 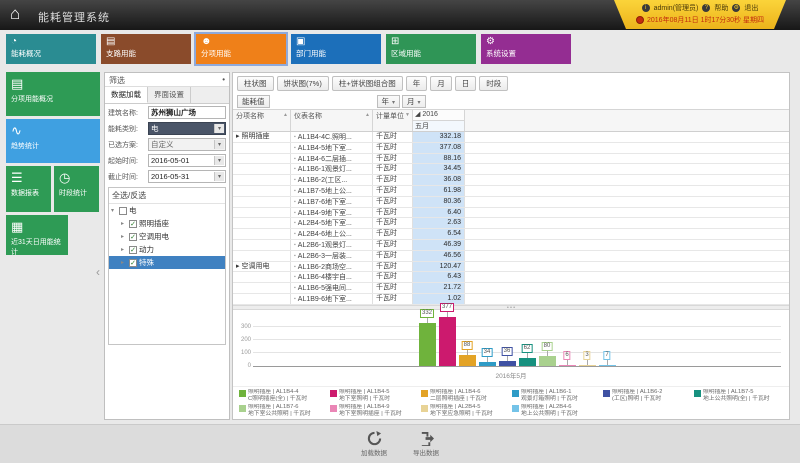 What do you see at coordinates (302, 83) in the screenshot?
I see `toolbar-button-饼状图(7%): 饼状图(7%)` at bounding box center [302, 83].